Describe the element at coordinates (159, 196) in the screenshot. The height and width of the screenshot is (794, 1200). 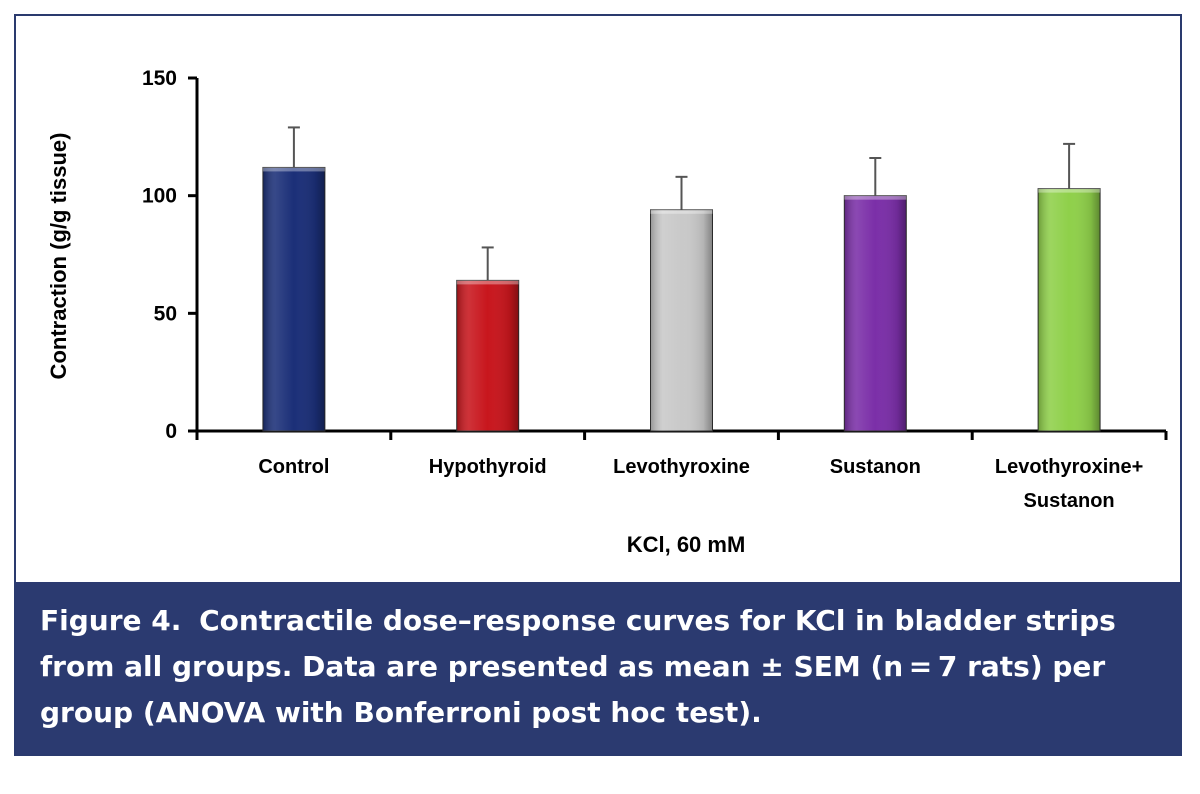
I see `y-tick-label: 100` at that location.